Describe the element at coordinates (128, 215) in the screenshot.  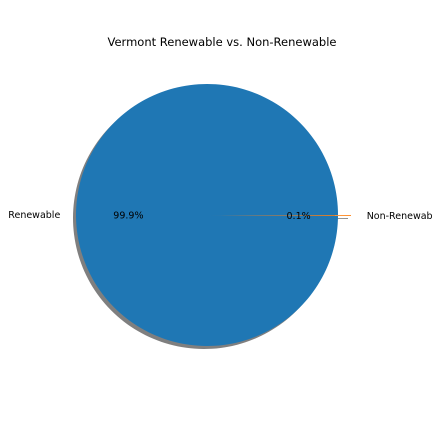
I see `pct-label-renewable: 99.9%` at that location.